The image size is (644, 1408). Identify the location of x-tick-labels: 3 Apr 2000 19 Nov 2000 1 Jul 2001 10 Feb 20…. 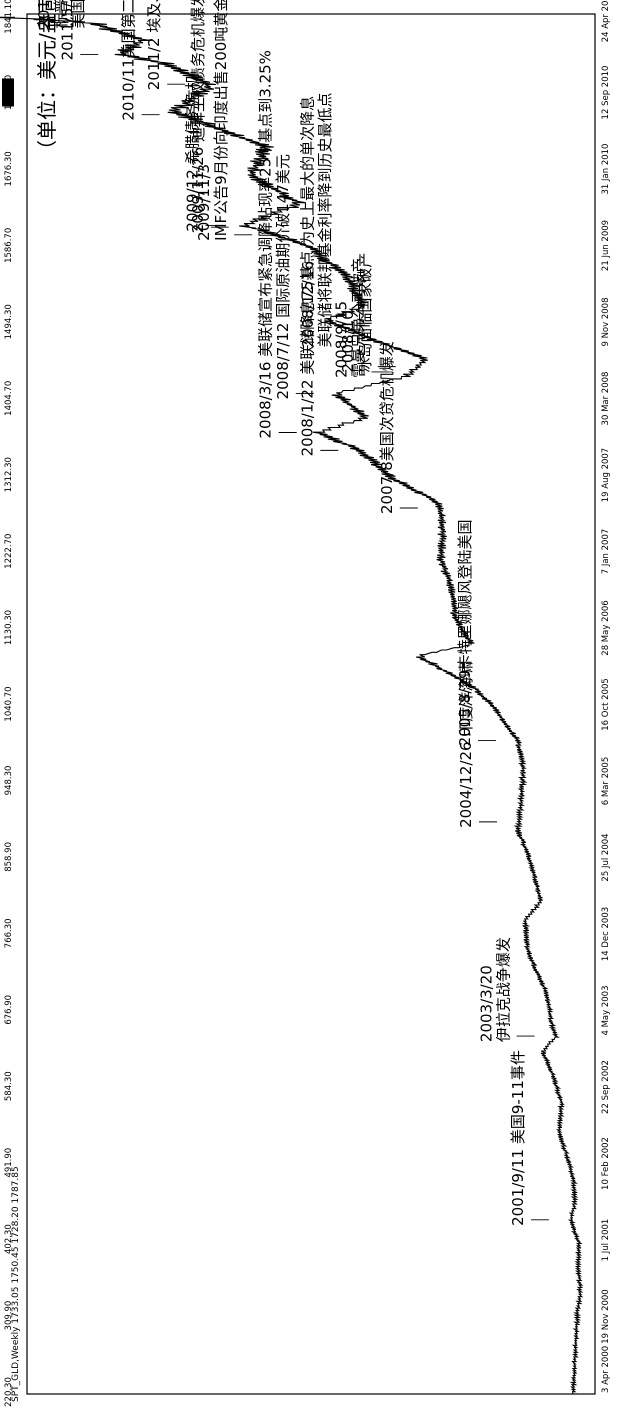
(606, 696).